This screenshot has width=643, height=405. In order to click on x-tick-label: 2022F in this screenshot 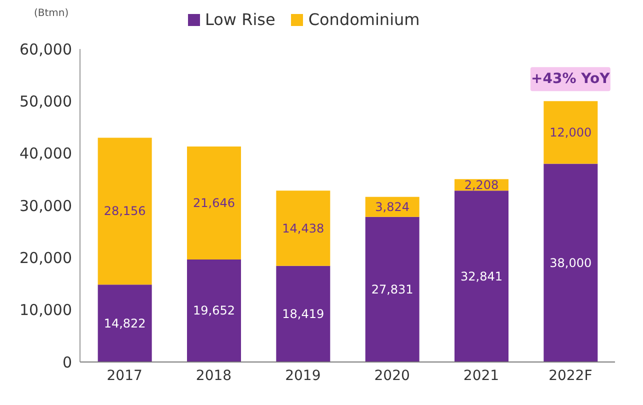, I will do `click(570, 376)`.